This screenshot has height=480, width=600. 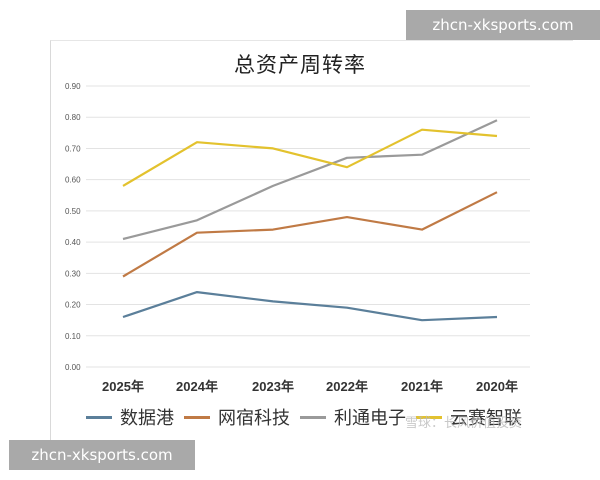 I want to click on y-tick-label: 0.70, so click(x=73, y=148).